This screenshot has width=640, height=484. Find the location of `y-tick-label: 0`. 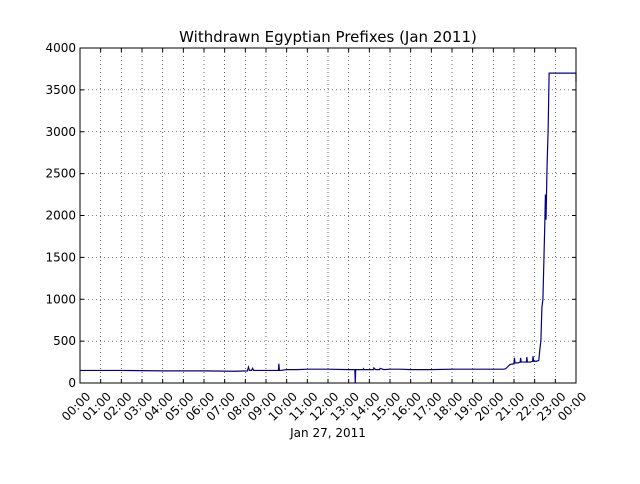

y-tick-label: 0 is located at coordinates (72, 383).